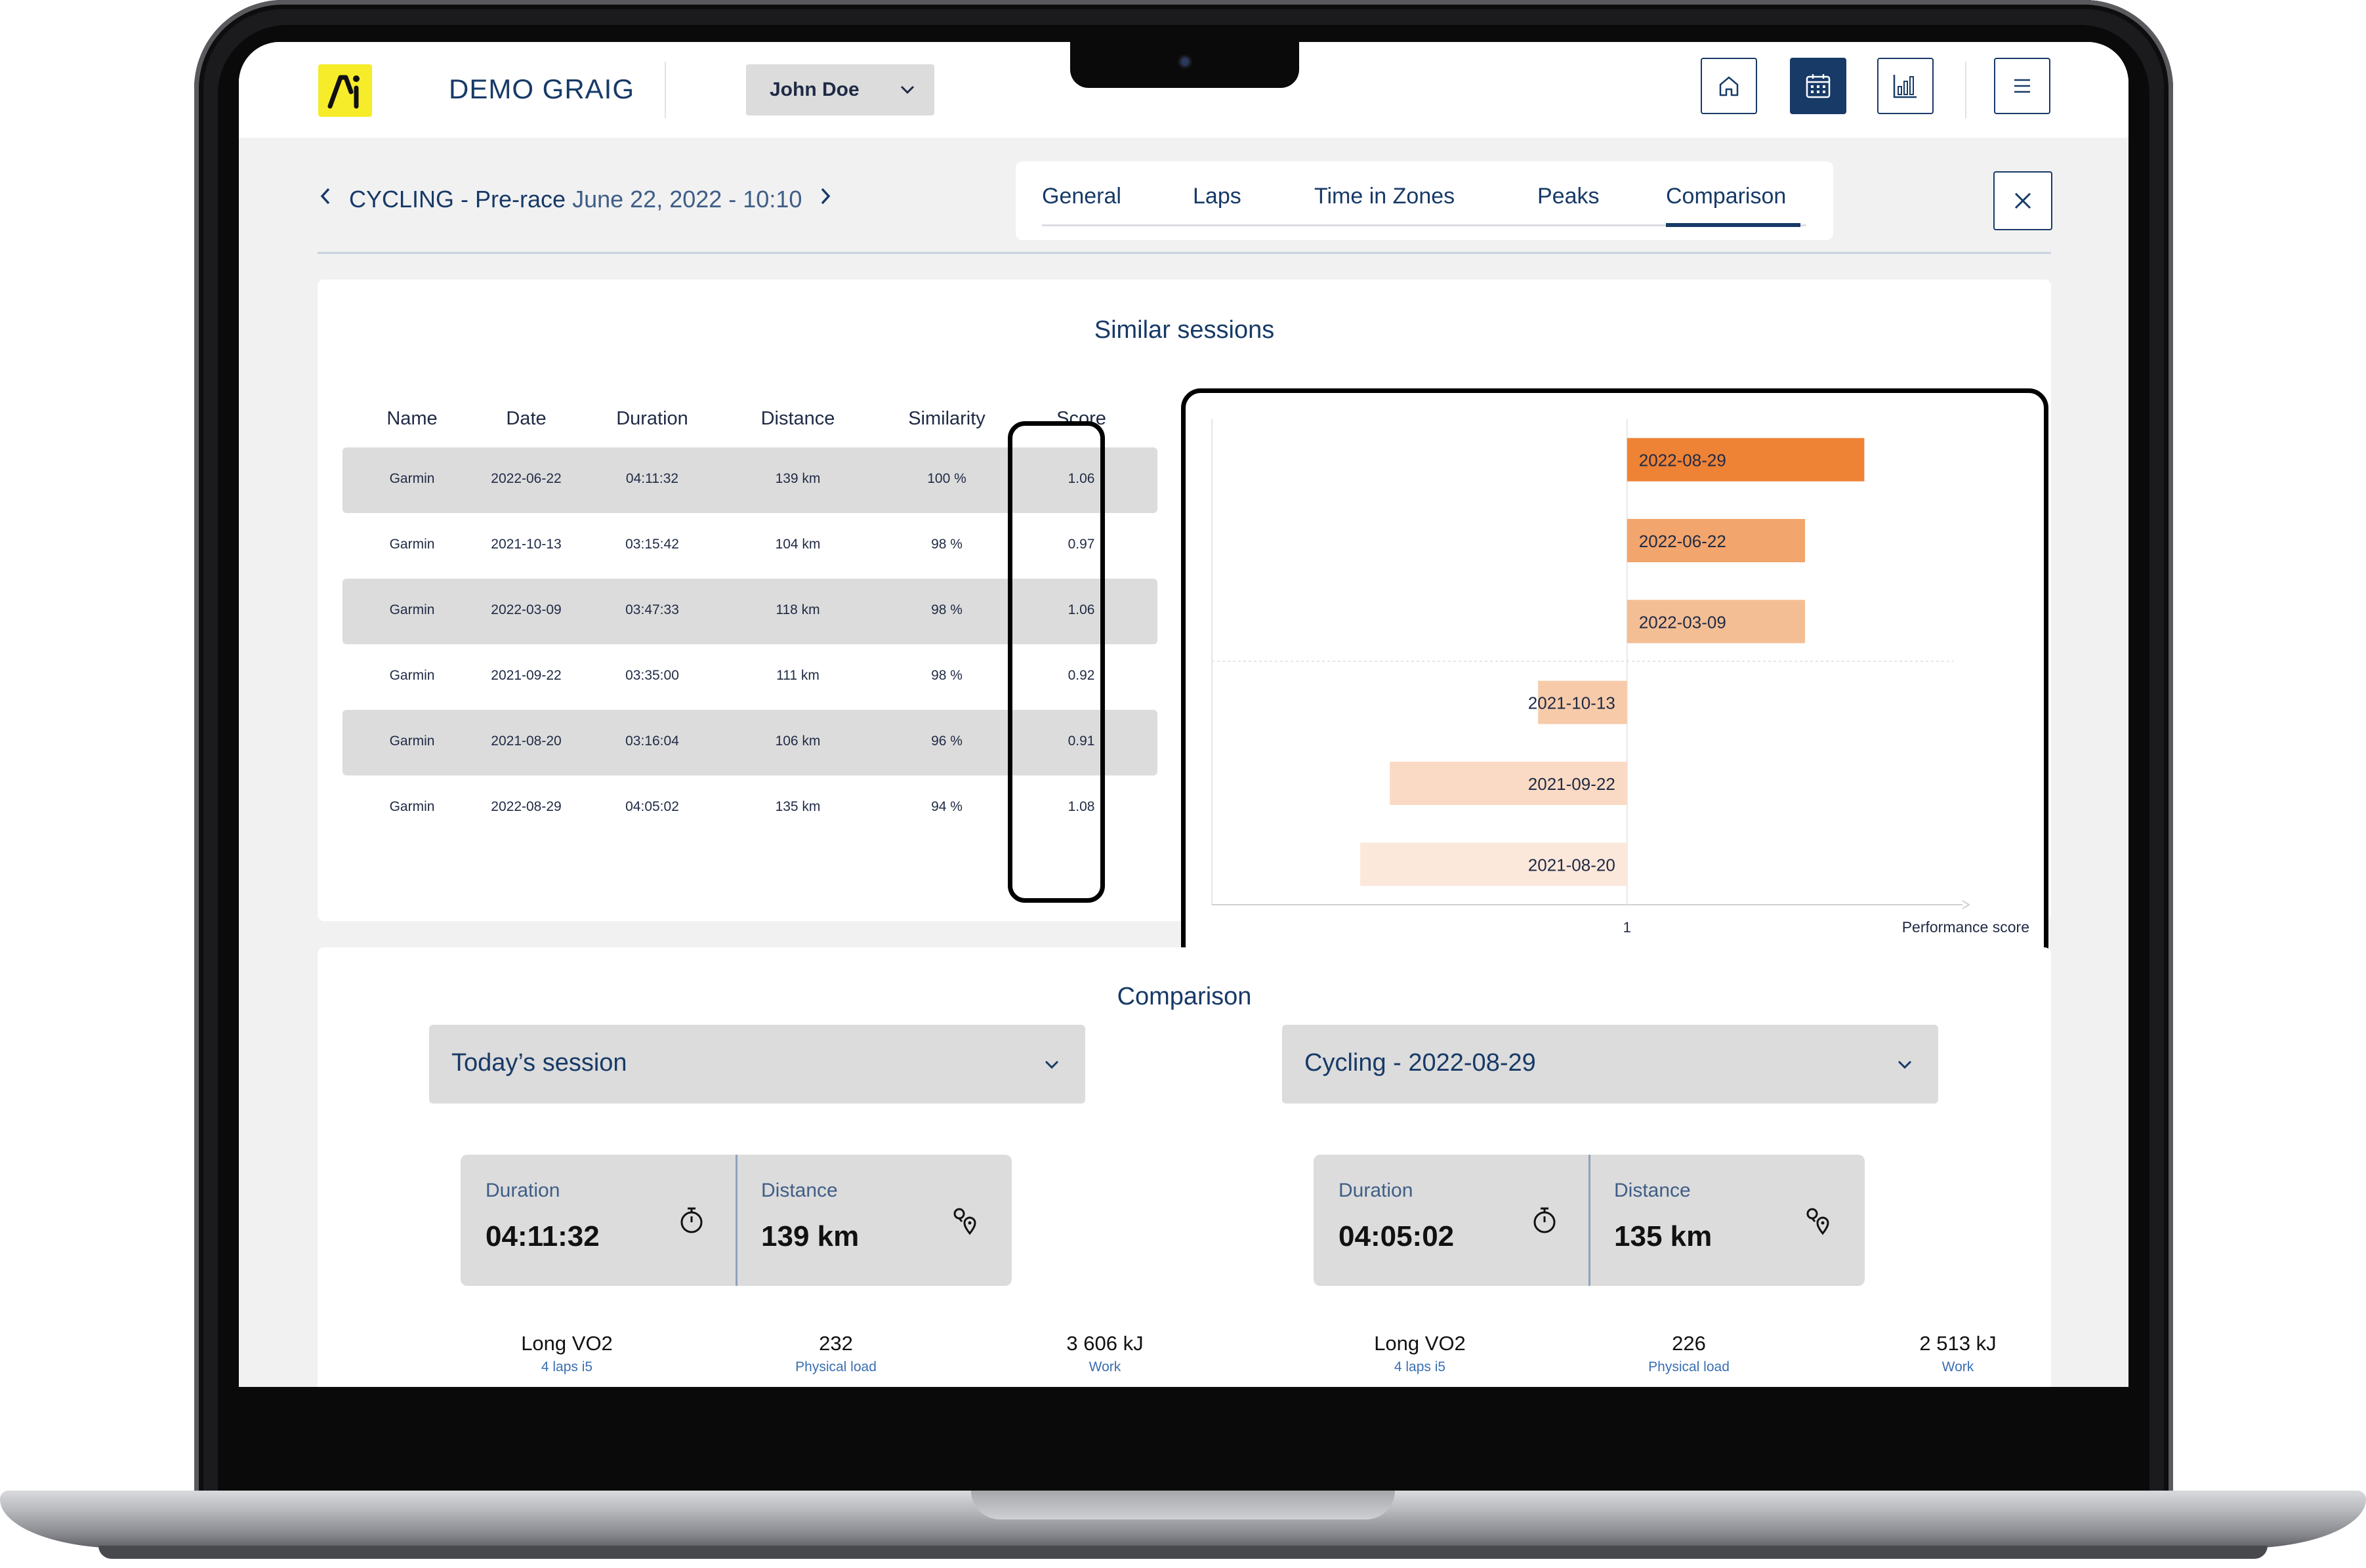  What do you see at coordinates (1184, 65) in the screenshot?
I see `camera-notch` at bounding box center [1184, 65].